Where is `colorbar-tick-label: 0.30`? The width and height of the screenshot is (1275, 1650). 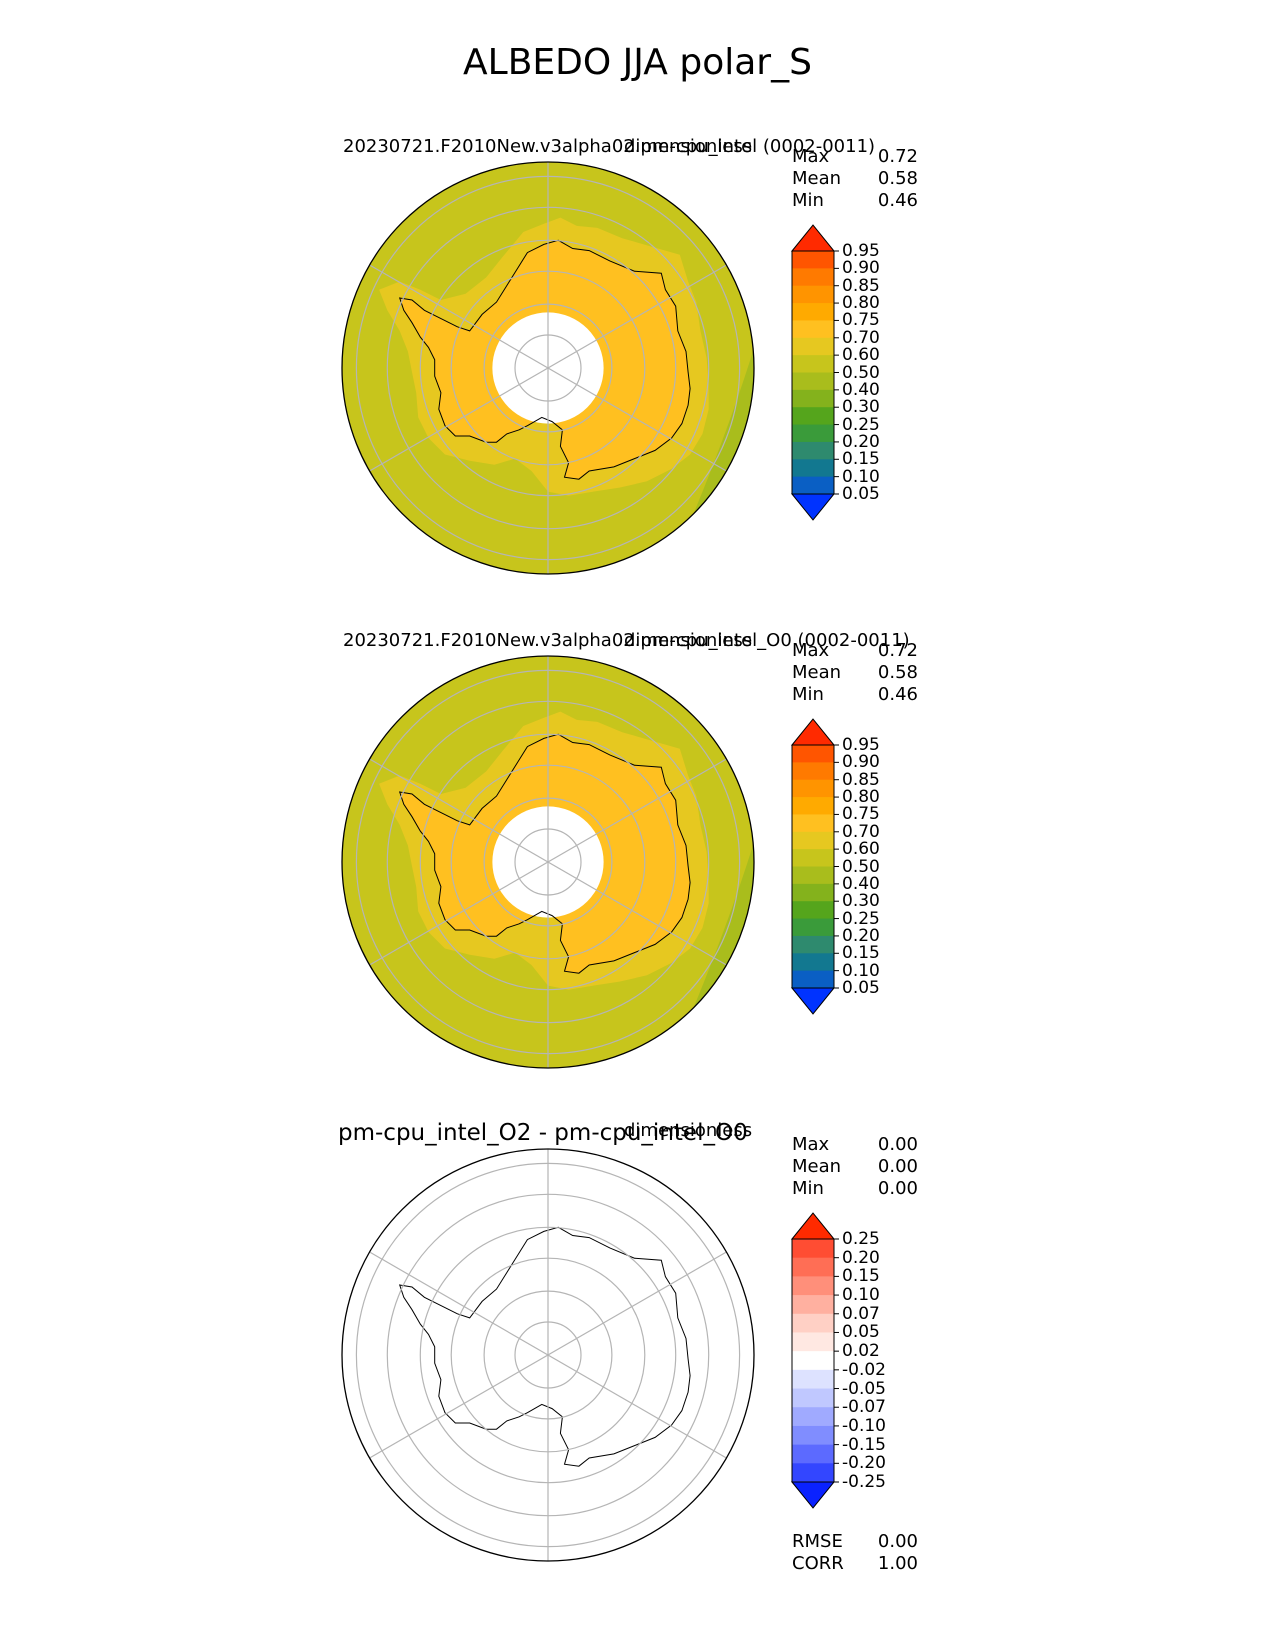 colorbar-tick-label: 0.30 is located at coordinates (861, 901).